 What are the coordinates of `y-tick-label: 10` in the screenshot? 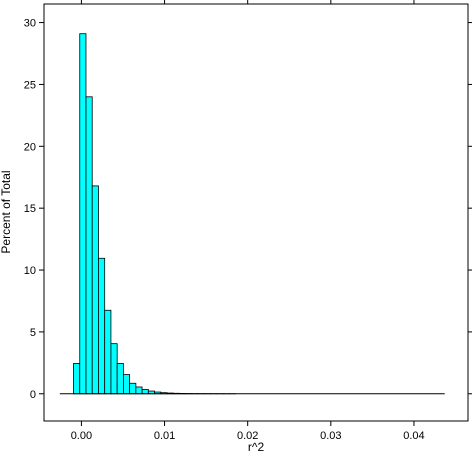 It's located at (30, 271).